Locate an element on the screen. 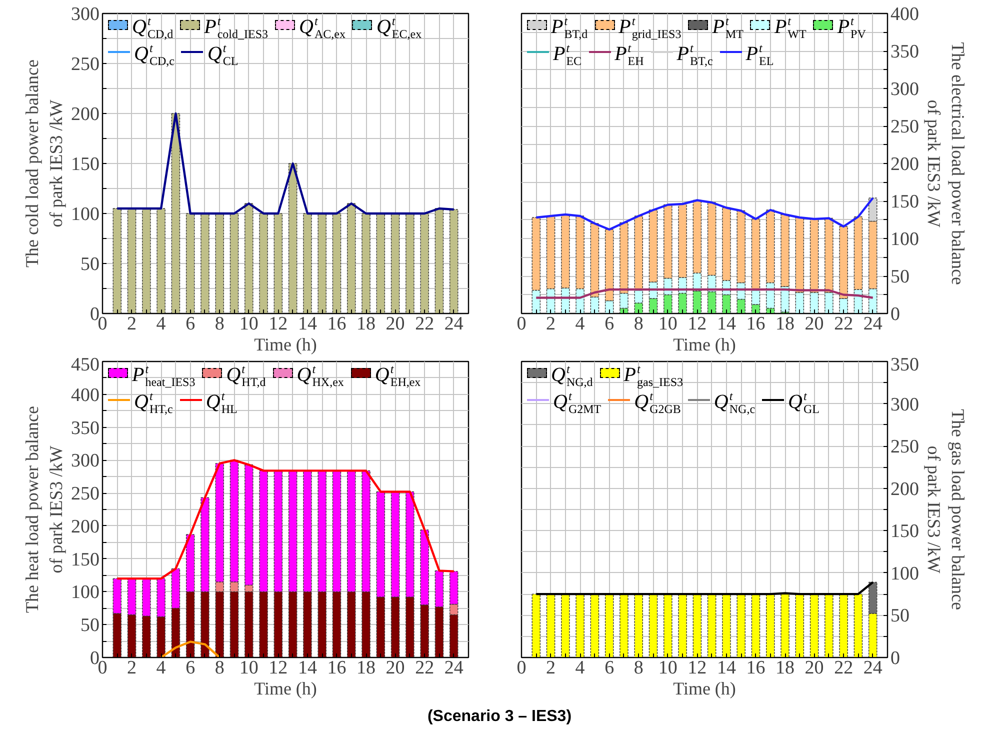  y-axis-title: The heat load power balance of park IES3 /kW is located at coordinates (44, 509).